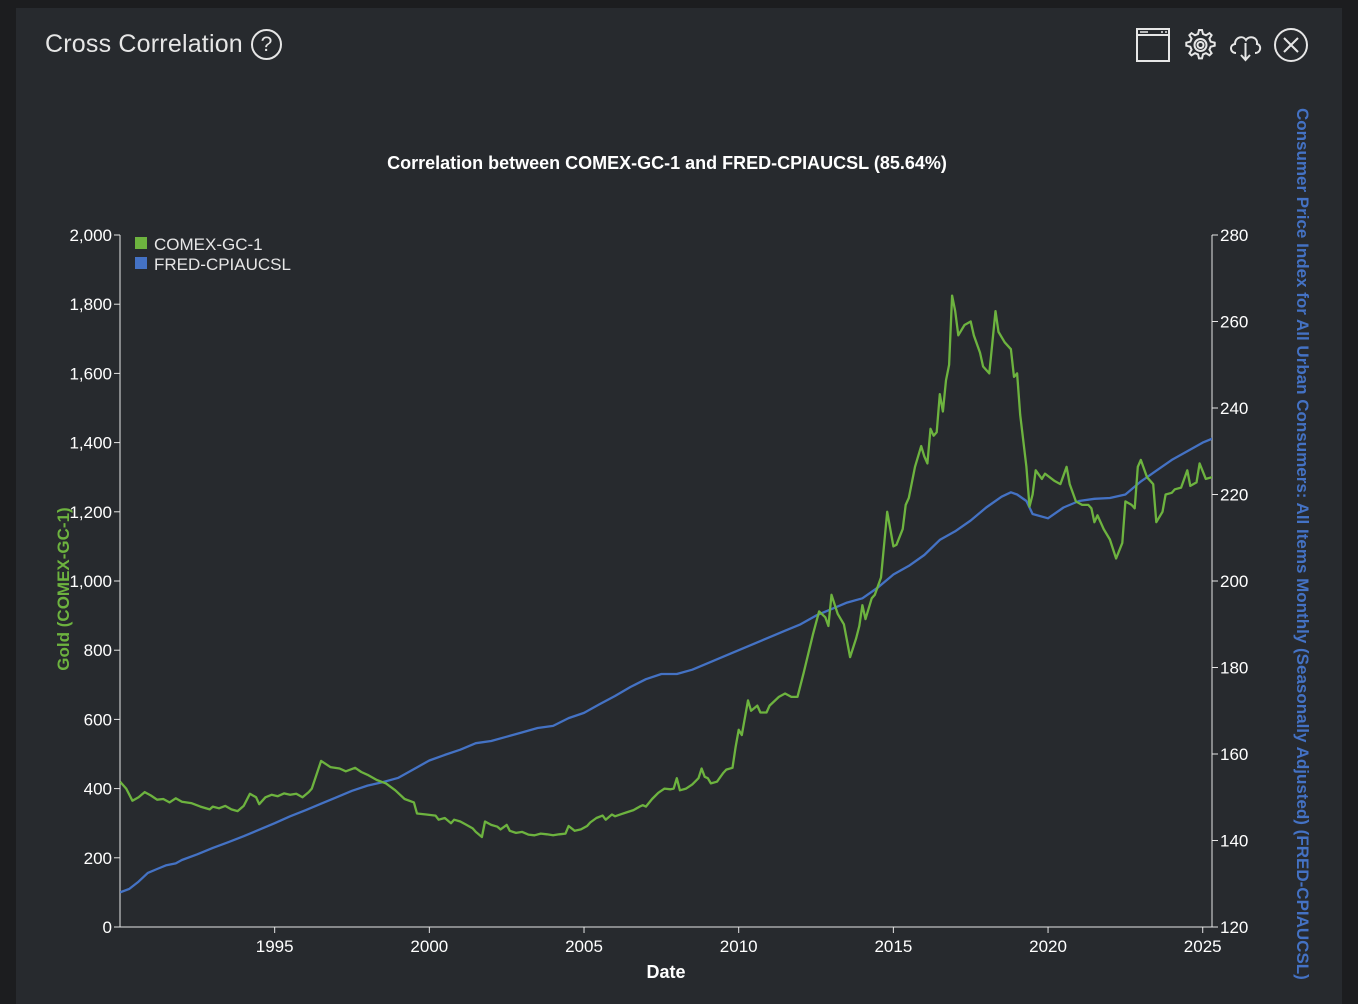  What do you see at coordinates (90, 512) in the screenshot?
I see `y-tick-label-left: 1,200` at bounding box center [90, 512].